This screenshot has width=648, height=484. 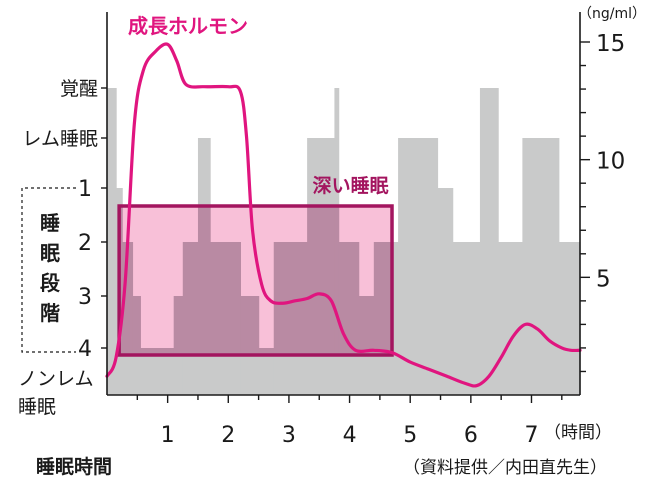 I want to click on x-tick-label: 6, so click(x=471, y=435).